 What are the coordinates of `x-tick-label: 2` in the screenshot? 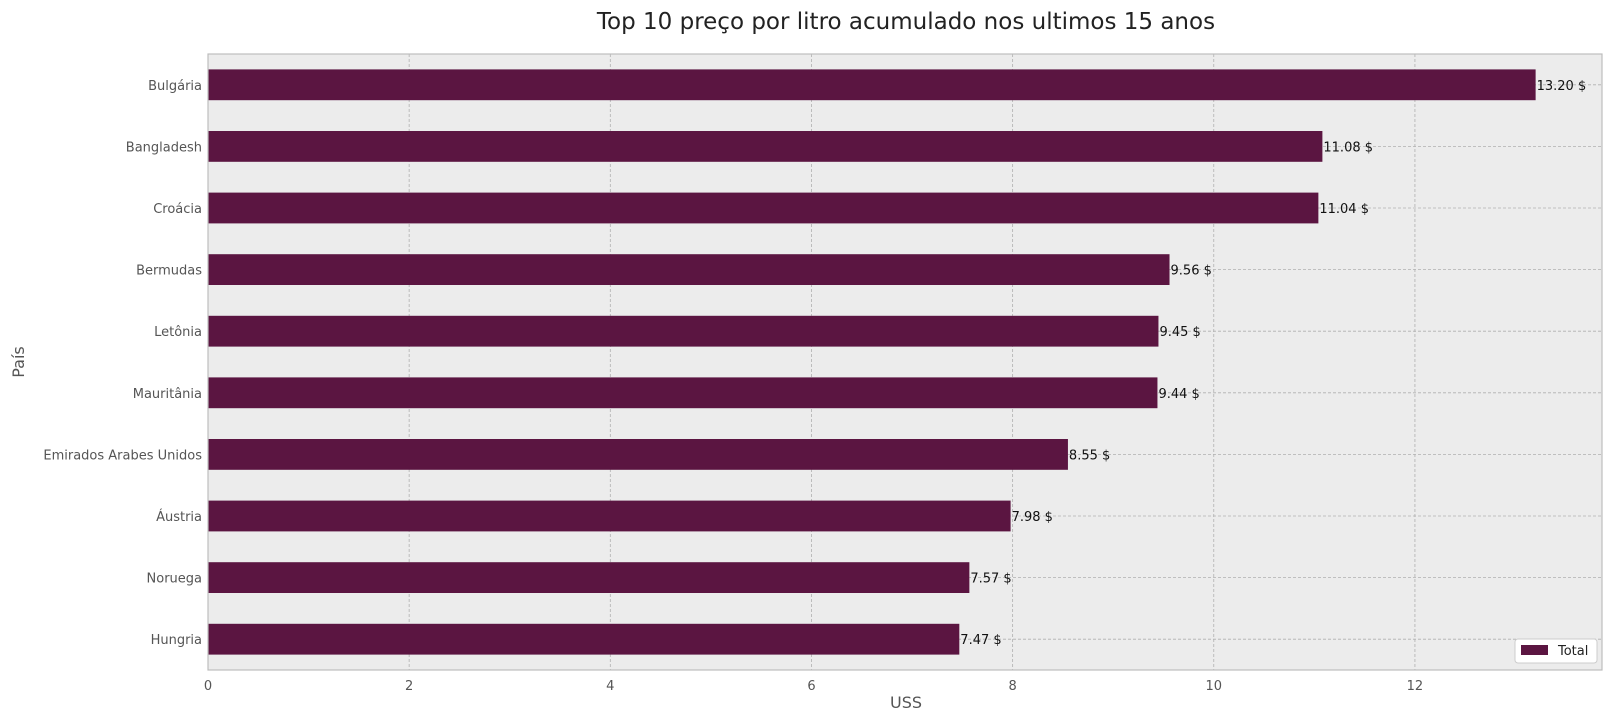 It's located at (409, 686).